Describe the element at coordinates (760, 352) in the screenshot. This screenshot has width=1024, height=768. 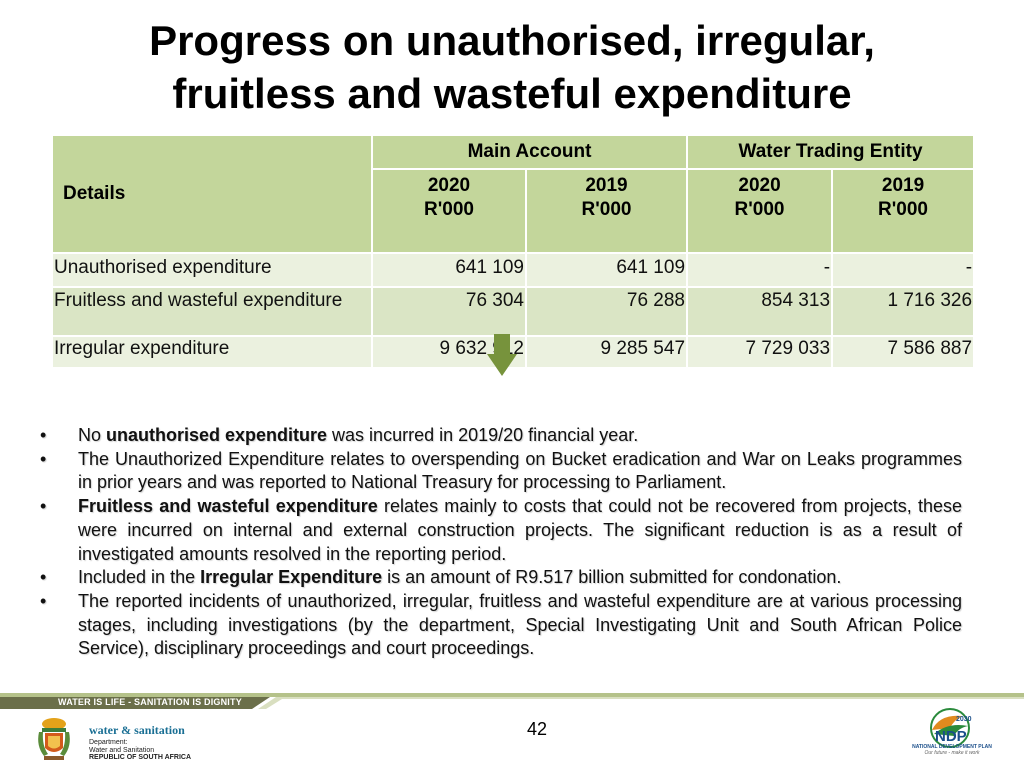
I see `table-cell: 7 729 033` at that location.